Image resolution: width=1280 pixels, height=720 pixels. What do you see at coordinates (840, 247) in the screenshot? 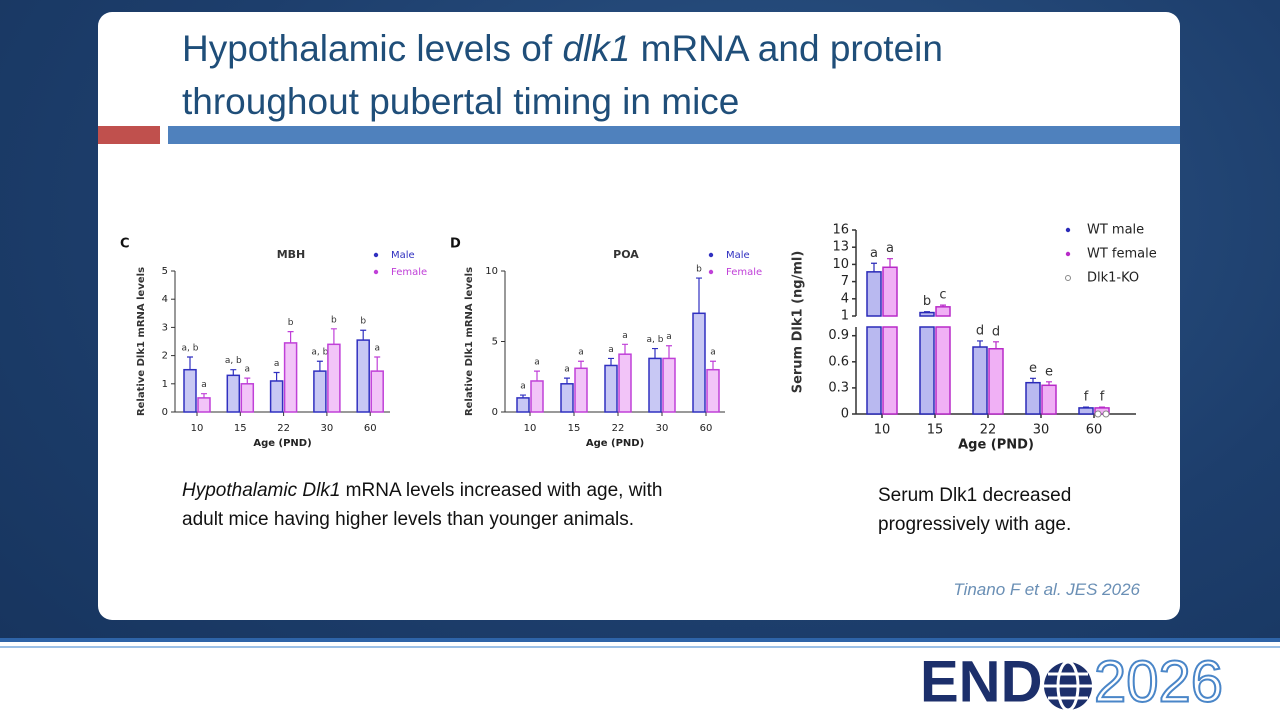
I see `y-tick-label: 13` at bounding box center [840, 247].